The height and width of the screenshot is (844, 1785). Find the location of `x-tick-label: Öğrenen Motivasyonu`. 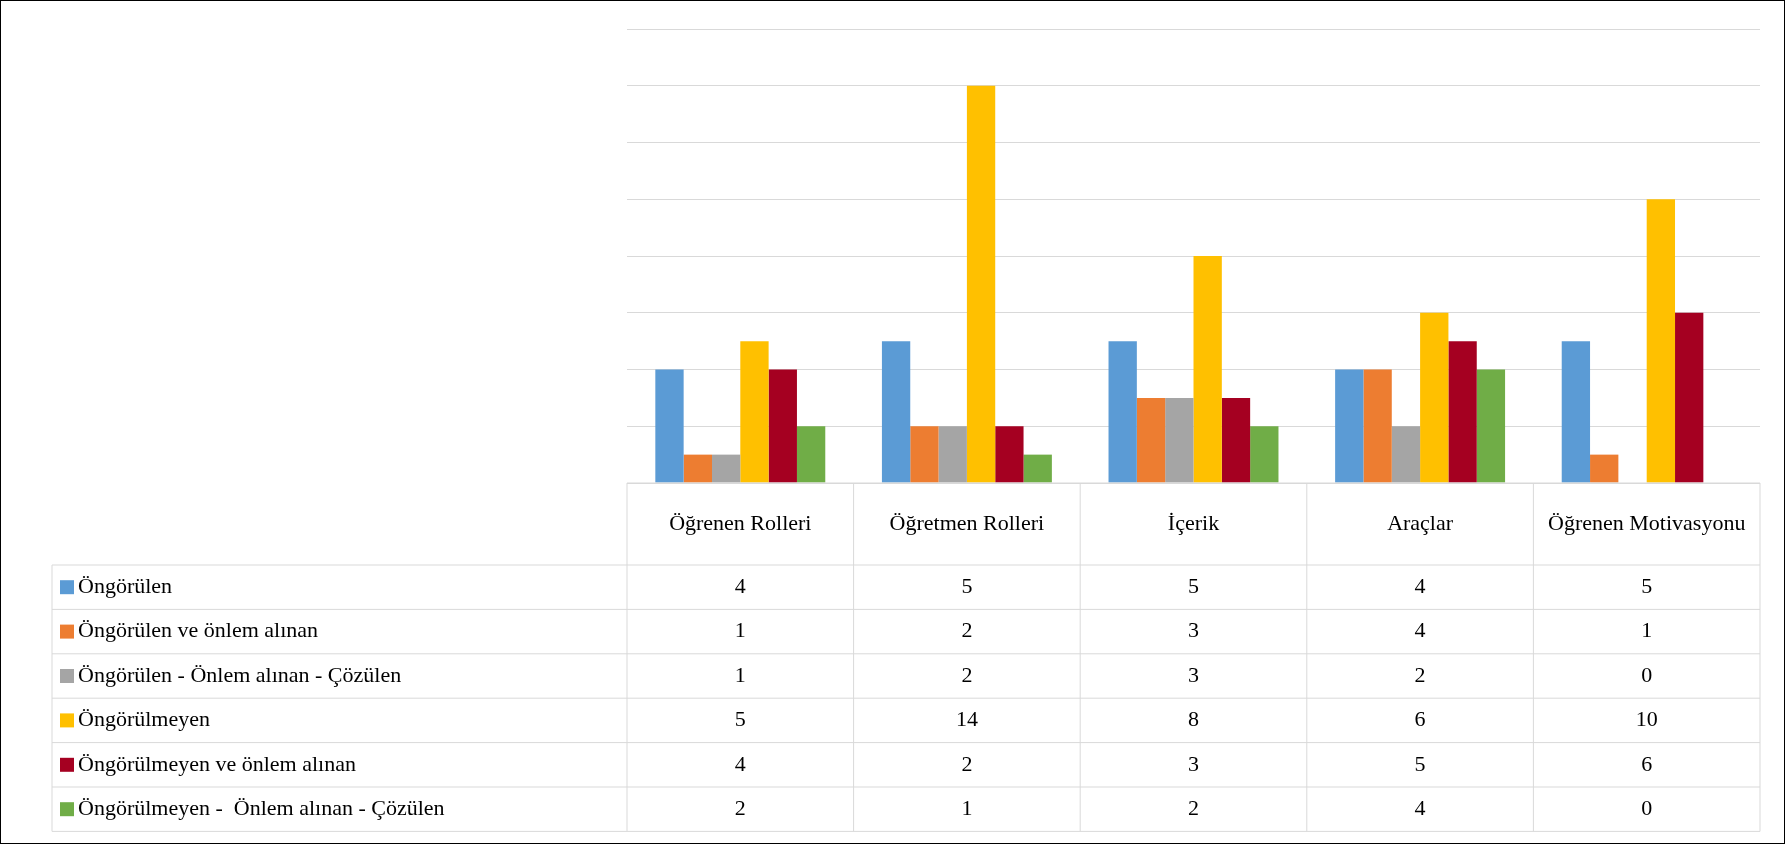

x-tick-label: Öğrenen Motivasyonu is located at coordinates (1647, 522).